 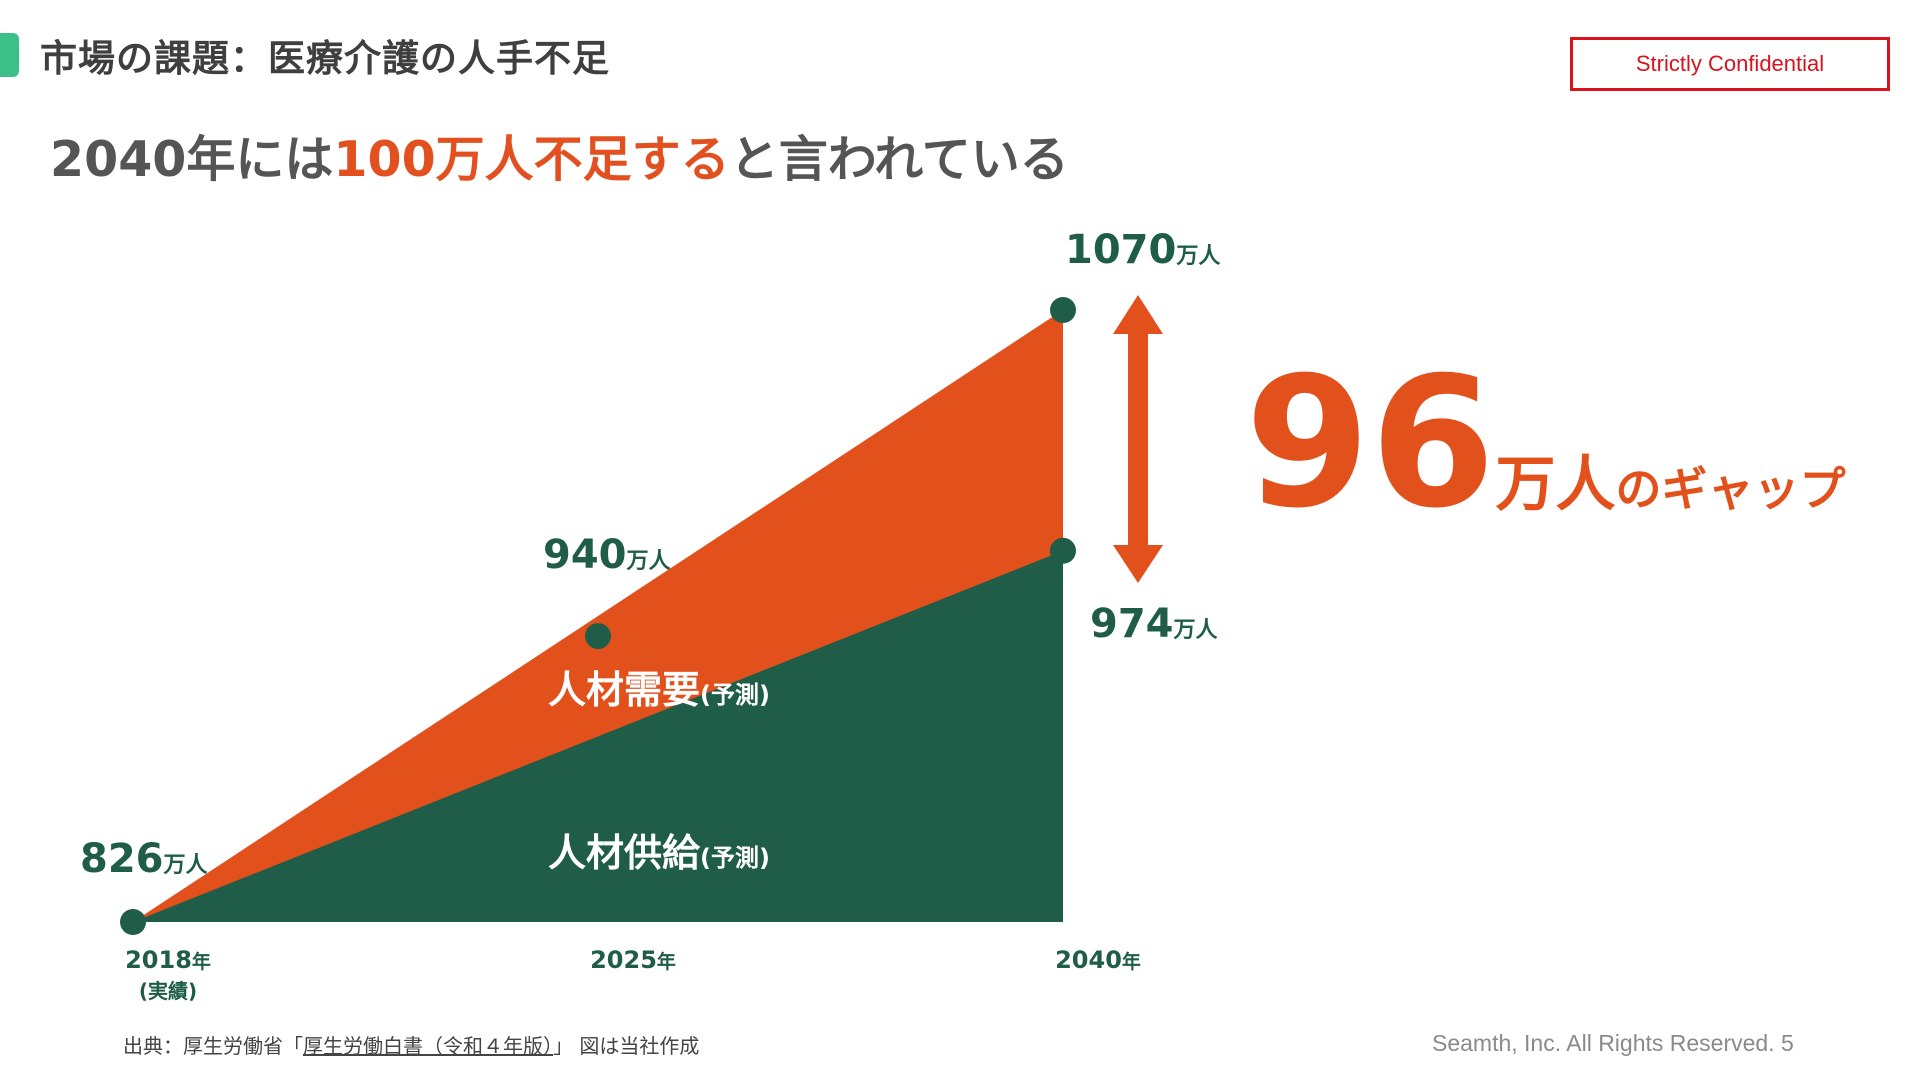 What do you see at coordinates (626, 1046) in the screenshot?
I see `source-suffix: 」 図は当社作成` at bounding box center [626, 1046].